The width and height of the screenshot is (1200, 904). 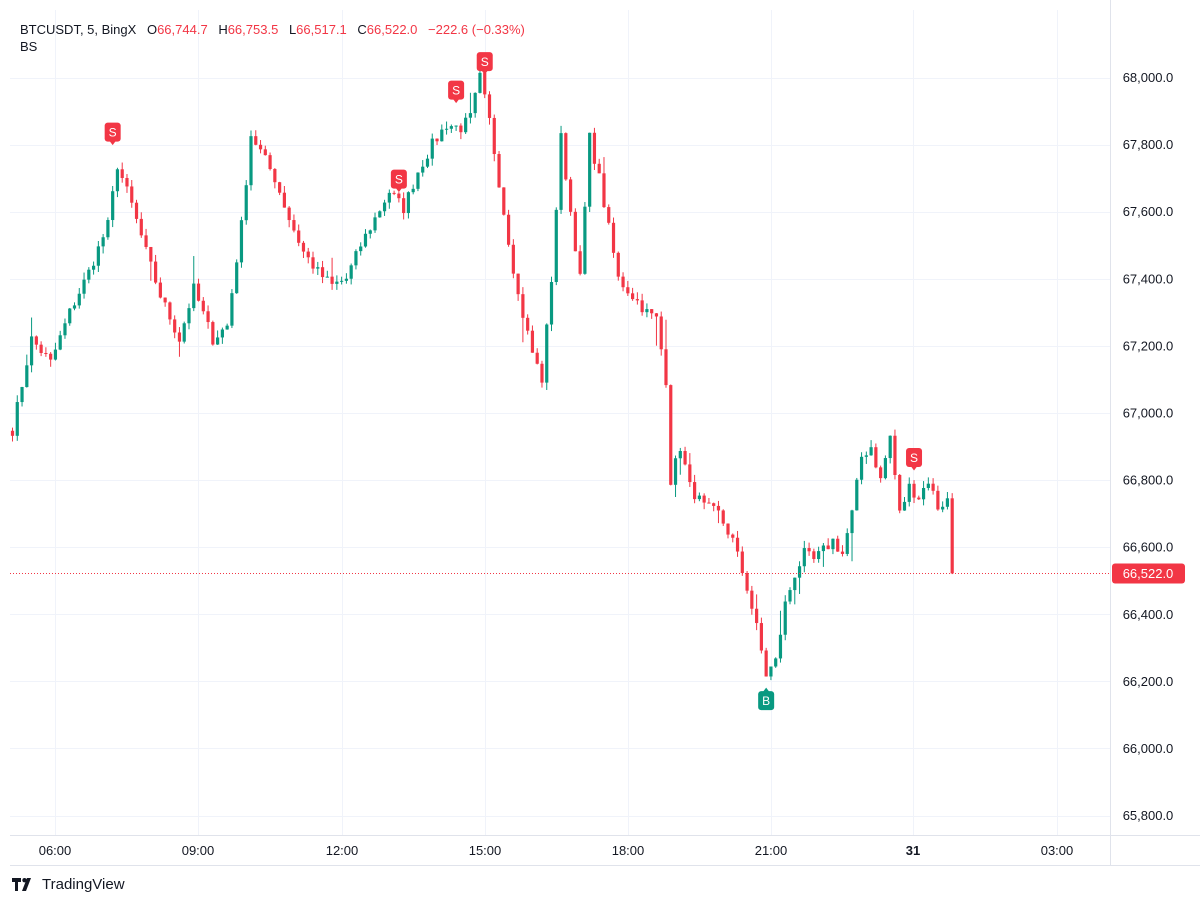 What do you see at coordinates (1148, 413) in the screenshot?
I see `price-tick-label: 67,000.0` at bounding box center [1148, 413].